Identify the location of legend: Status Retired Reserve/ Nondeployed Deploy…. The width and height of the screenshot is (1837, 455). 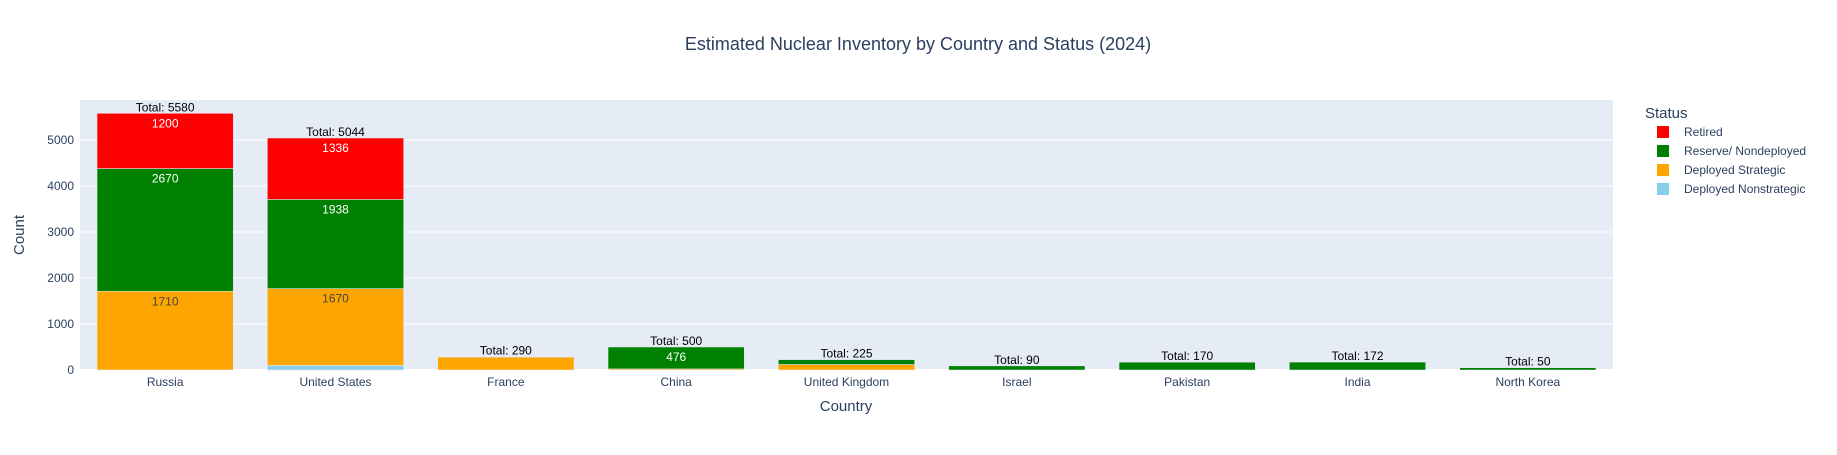
(1725, 150).